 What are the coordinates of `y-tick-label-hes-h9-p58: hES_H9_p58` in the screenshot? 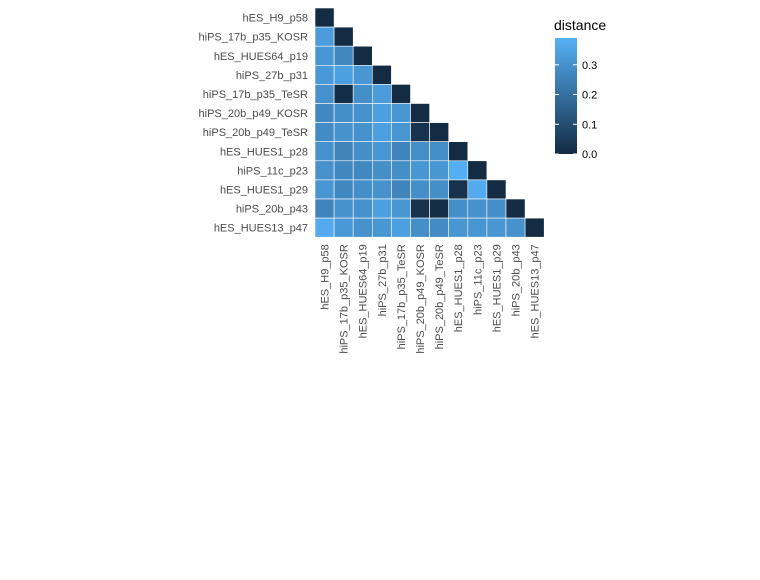 It's located at (275, 19).